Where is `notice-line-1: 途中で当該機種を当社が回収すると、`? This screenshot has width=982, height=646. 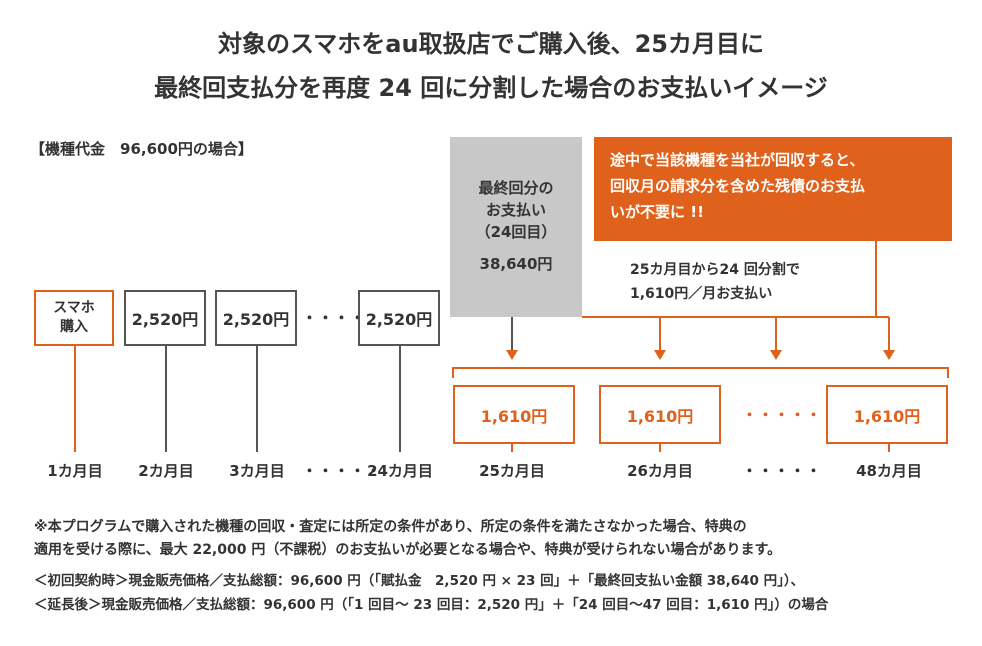 notice-line-1: 途中で当該機種を当社が回収すると、 is located at coordinates (737, 160).